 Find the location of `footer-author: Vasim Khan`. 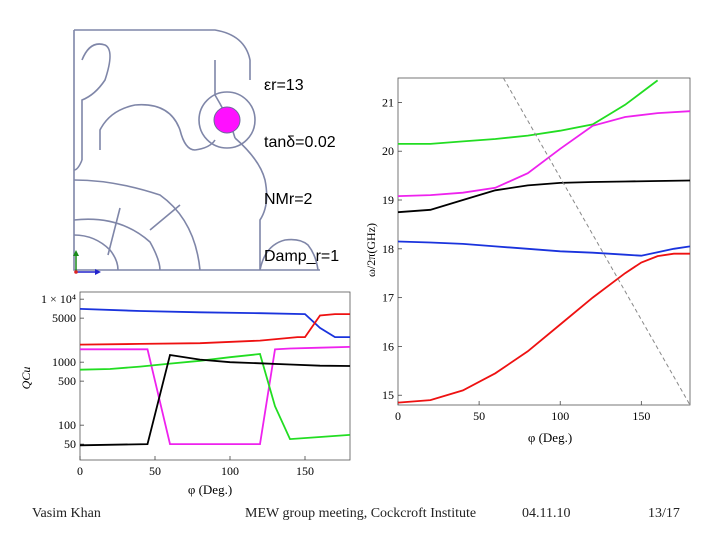

footer-author: Vasim Khan is located at coordinates (66, 513).